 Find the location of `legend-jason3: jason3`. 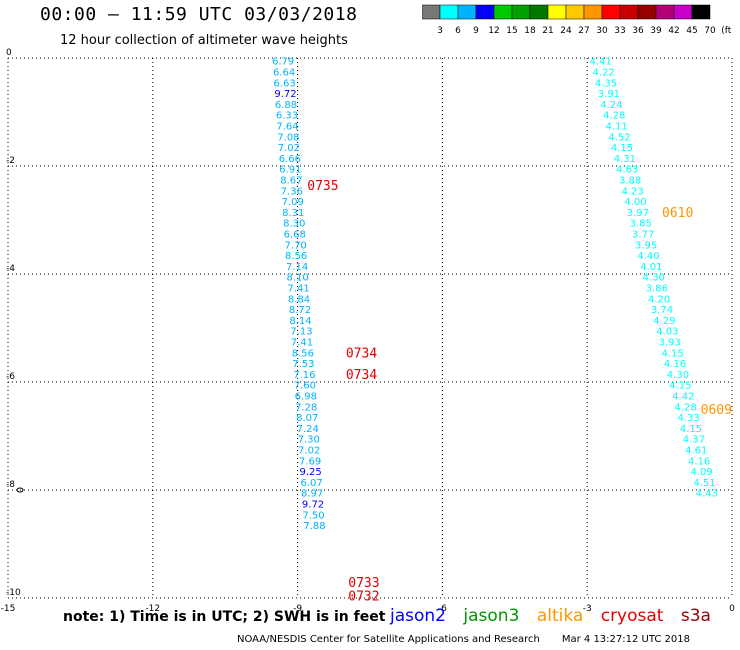

legend-jason3: jason3 is located at coordinates (491, 616).